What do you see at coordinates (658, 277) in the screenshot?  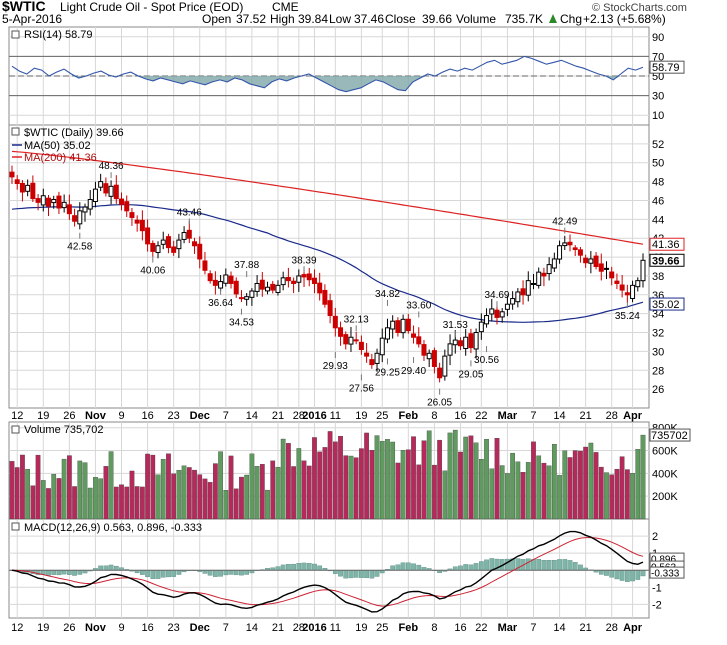 I see `price-tick-label: 38` at bounding box center [658, 277].